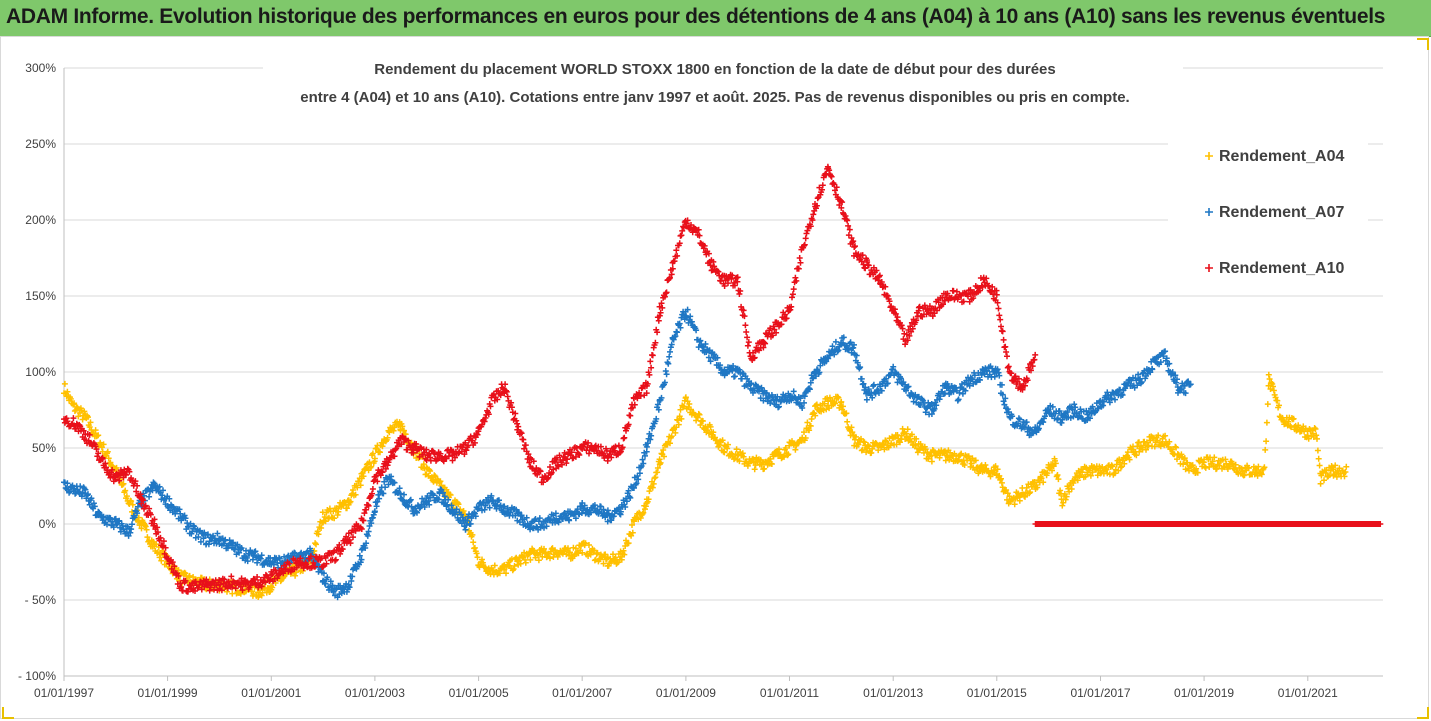 The image size is (1431, 721). What do you see at coordinates (723, 83) in the screenshot?
I see `title-background` at bounding box center [723, 83].